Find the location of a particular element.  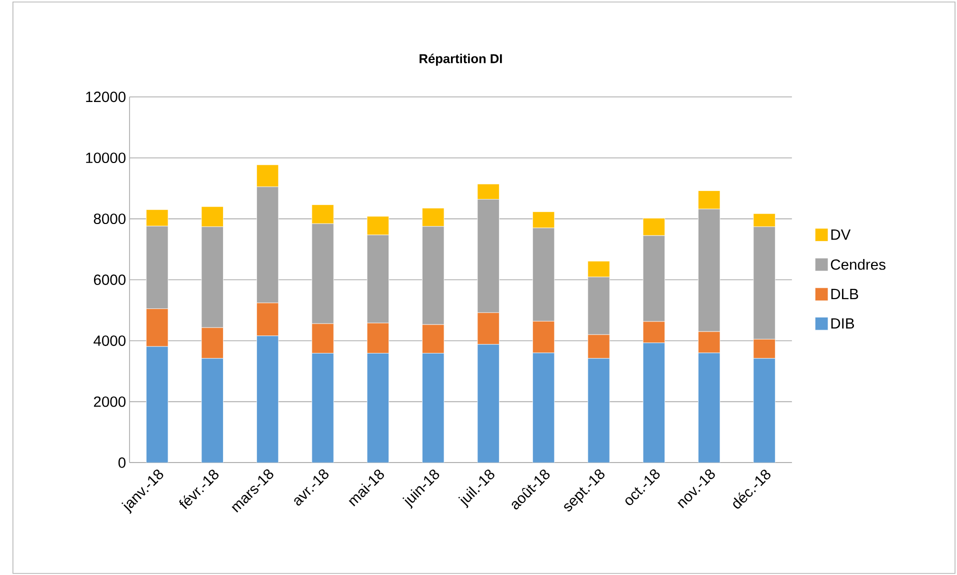

y-tick-label: 6000 is located at coordinates (110, 279).